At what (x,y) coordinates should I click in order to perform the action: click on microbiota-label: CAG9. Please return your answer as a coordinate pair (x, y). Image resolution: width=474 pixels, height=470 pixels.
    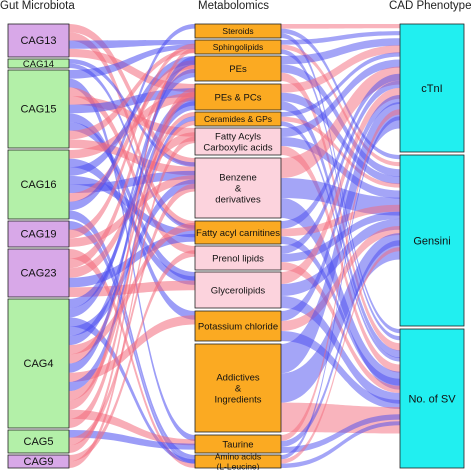
    Looking at the image, I should click on (39, 462).